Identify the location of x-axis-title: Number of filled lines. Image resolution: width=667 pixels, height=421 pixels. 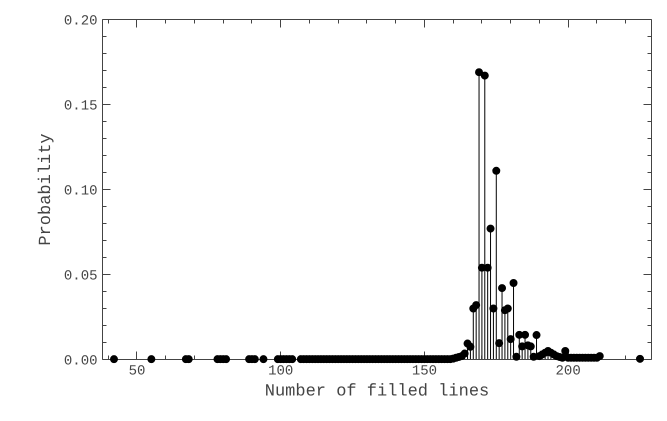
(377, 392).